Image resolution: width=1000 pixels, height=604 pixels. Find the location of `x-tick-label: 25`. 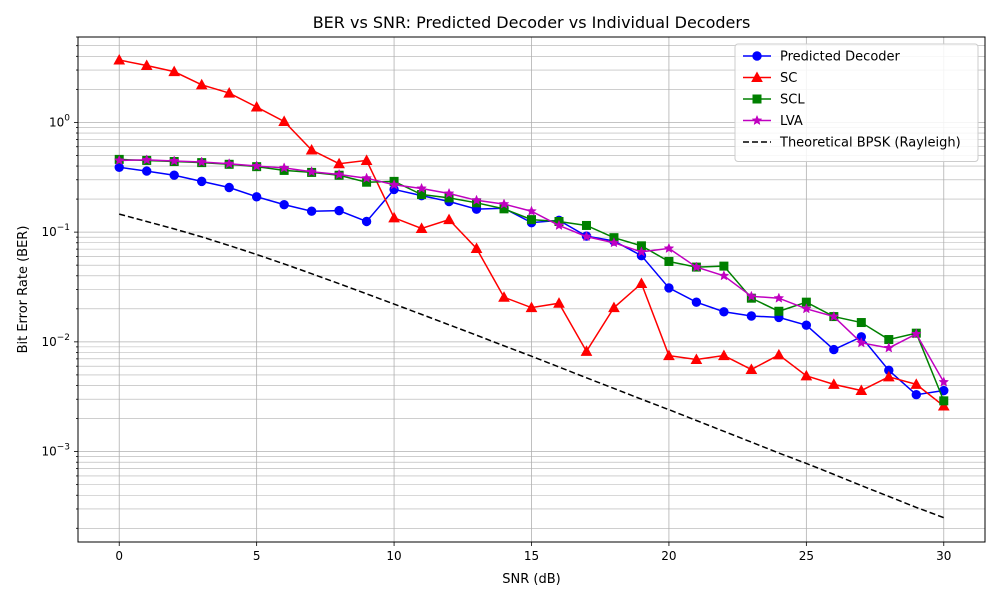

x-tick-label: 25 is located at coordinates (806, 556).